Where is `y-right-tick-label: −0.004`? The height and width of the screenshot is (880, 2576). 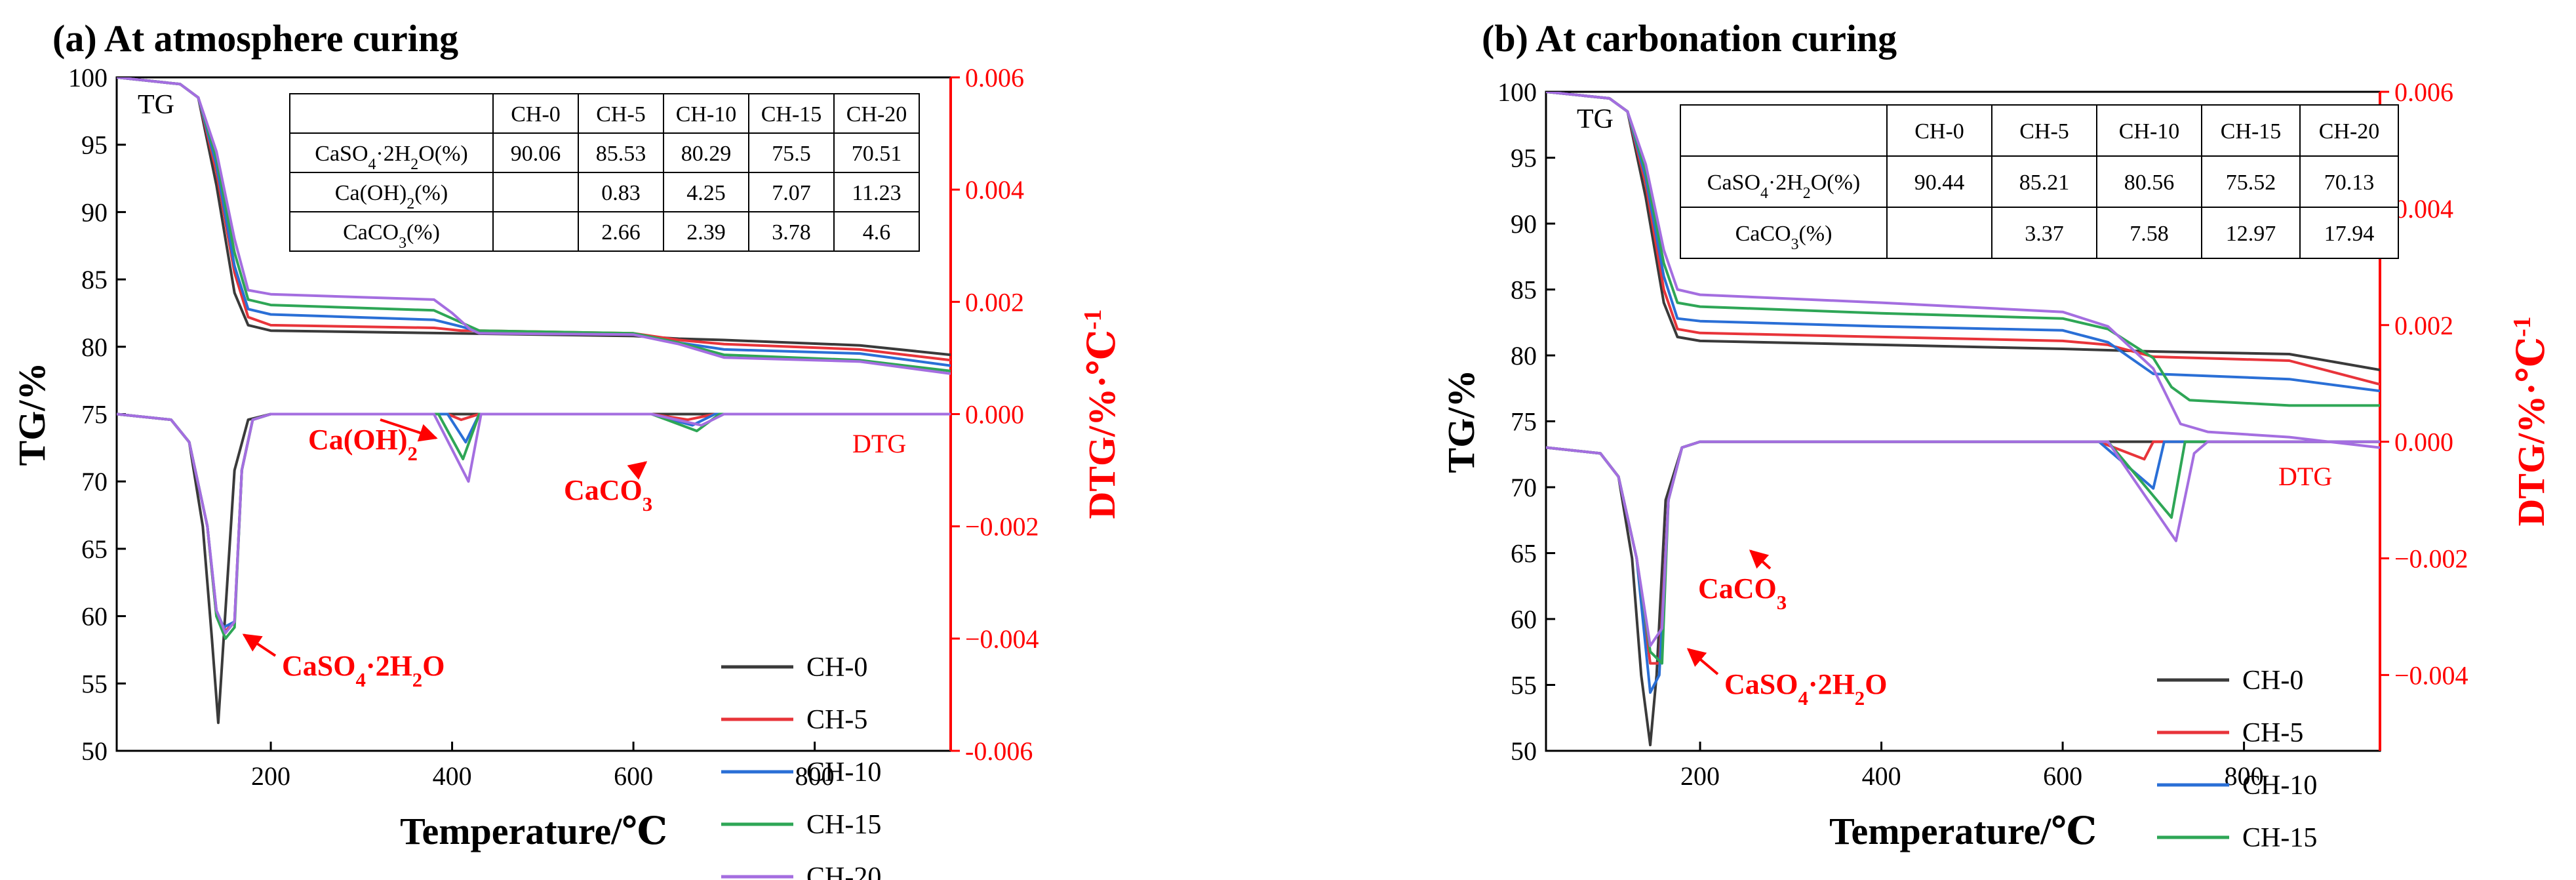
y-right-tick-label: −0.004 is located at coordinates (2431, 675).